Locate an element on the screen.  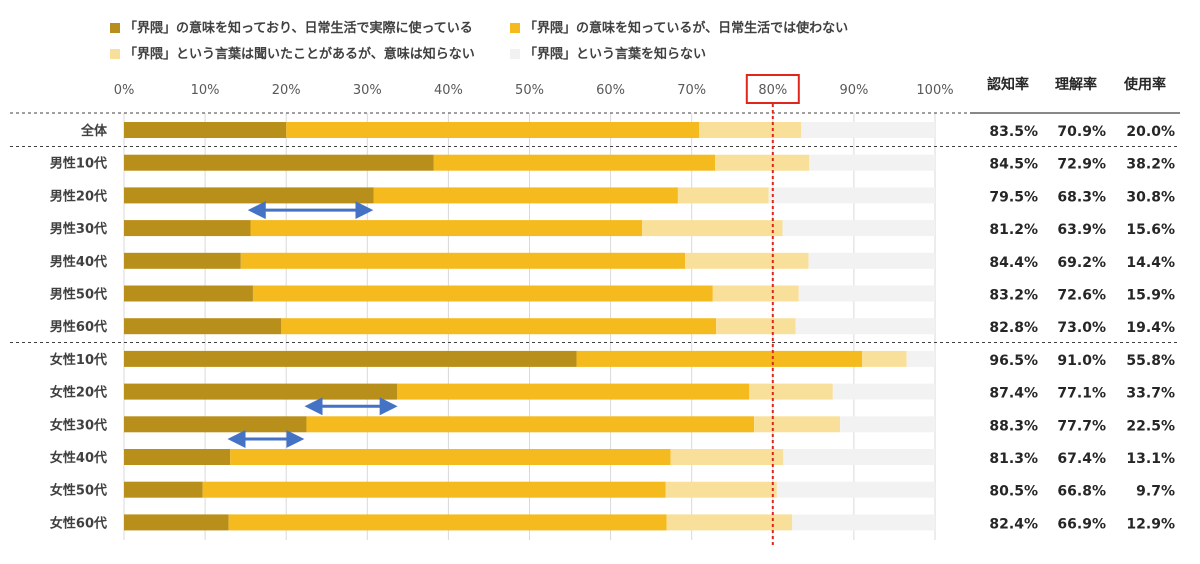
table-cell-10-1: 88.3% is located at coordinates (1013, 426).